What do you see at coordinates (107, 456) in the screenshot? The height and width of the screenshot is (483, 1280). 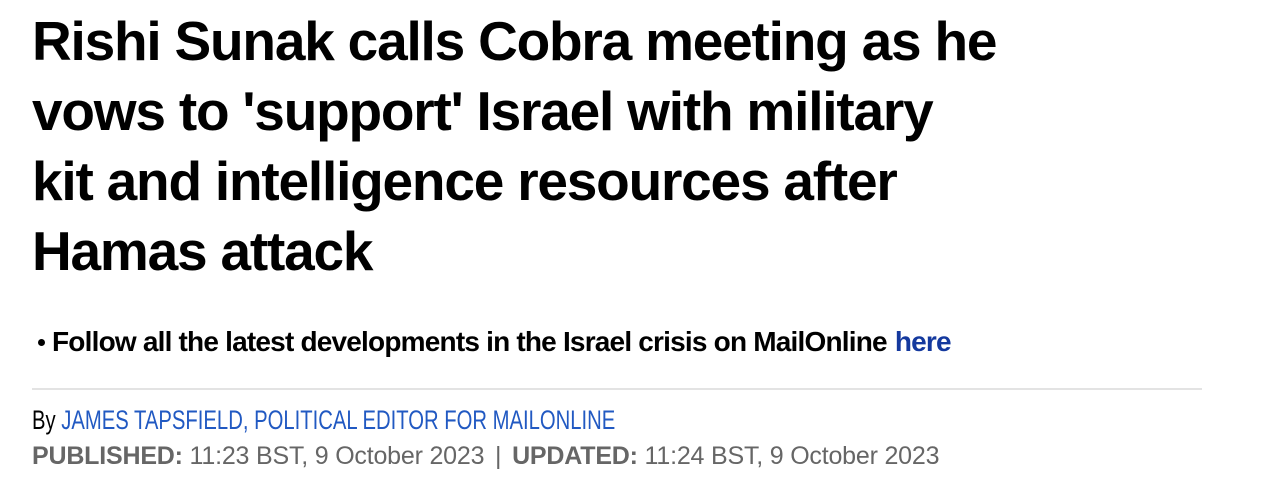 I see `published-label: PUBLISHED:` at bounding box center [107, 456].